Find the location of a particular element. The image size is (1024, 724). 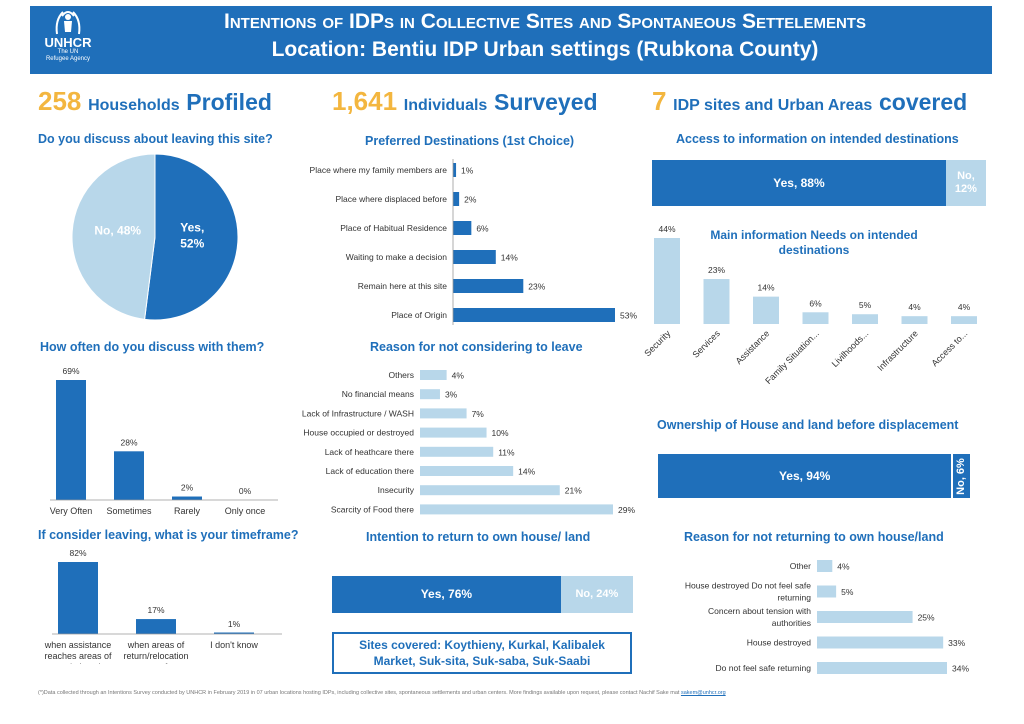

stacked-segment: Yes, 76% is located at coordinates (446, 594).